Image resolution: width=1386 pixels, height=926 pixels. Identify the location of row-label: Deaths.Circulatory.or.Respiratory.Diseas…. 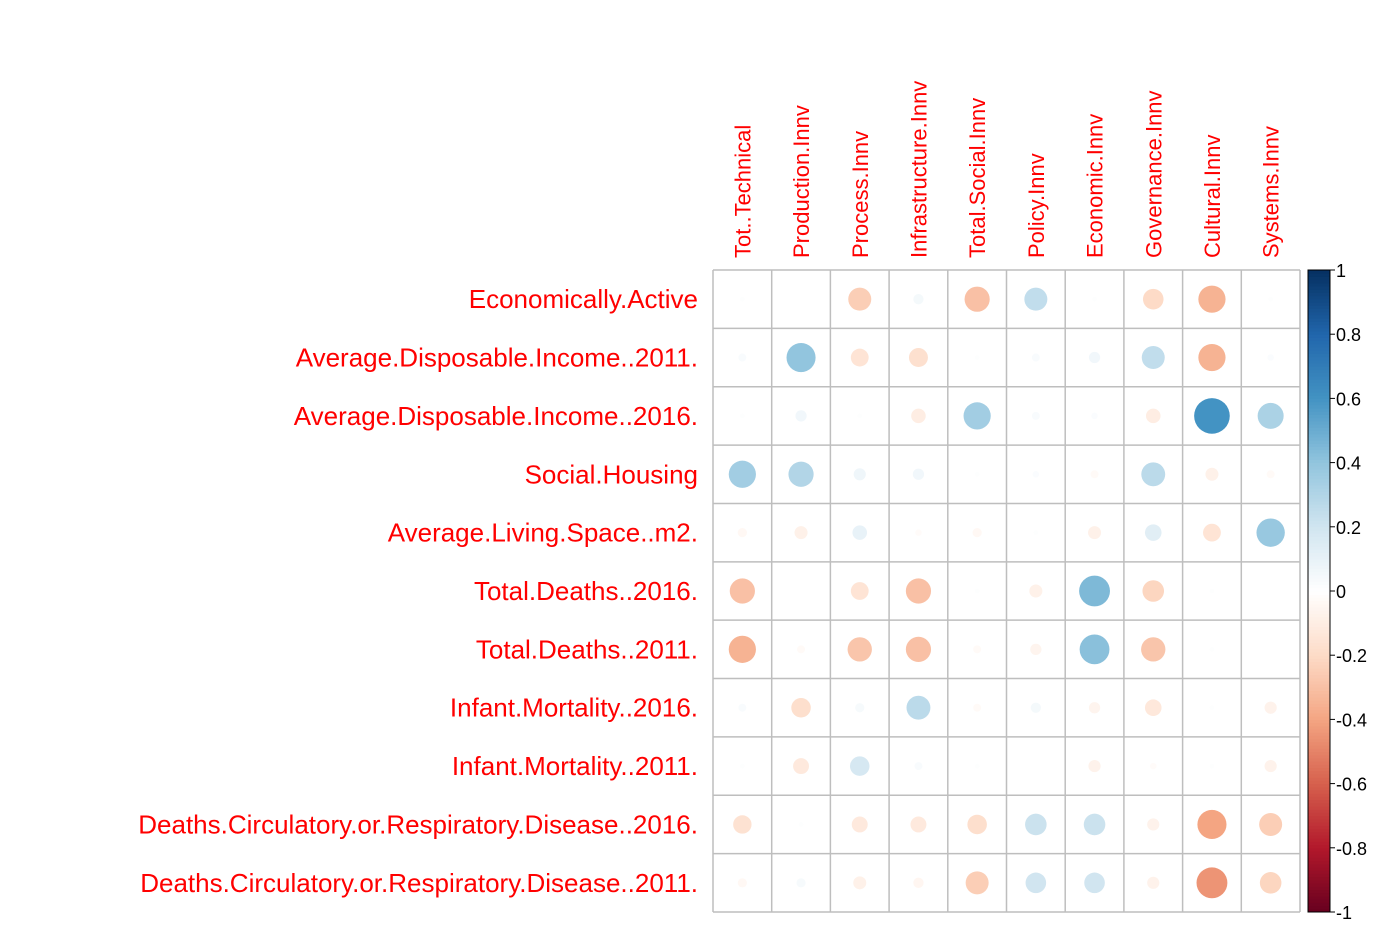
(419, 883).